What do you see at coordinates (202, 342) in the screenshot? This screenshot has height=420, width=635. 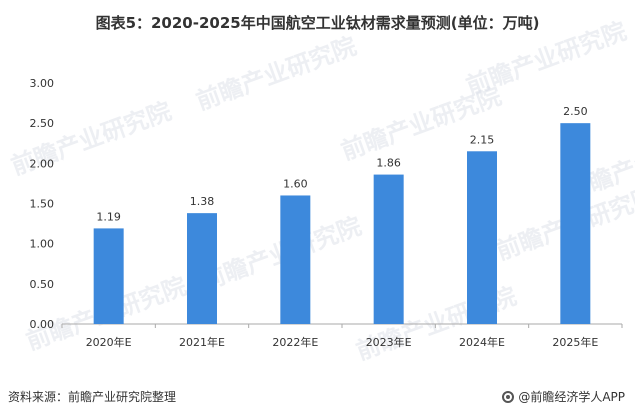 I see `x-tick-label: 2021年E` at bounding box center [202, 342].